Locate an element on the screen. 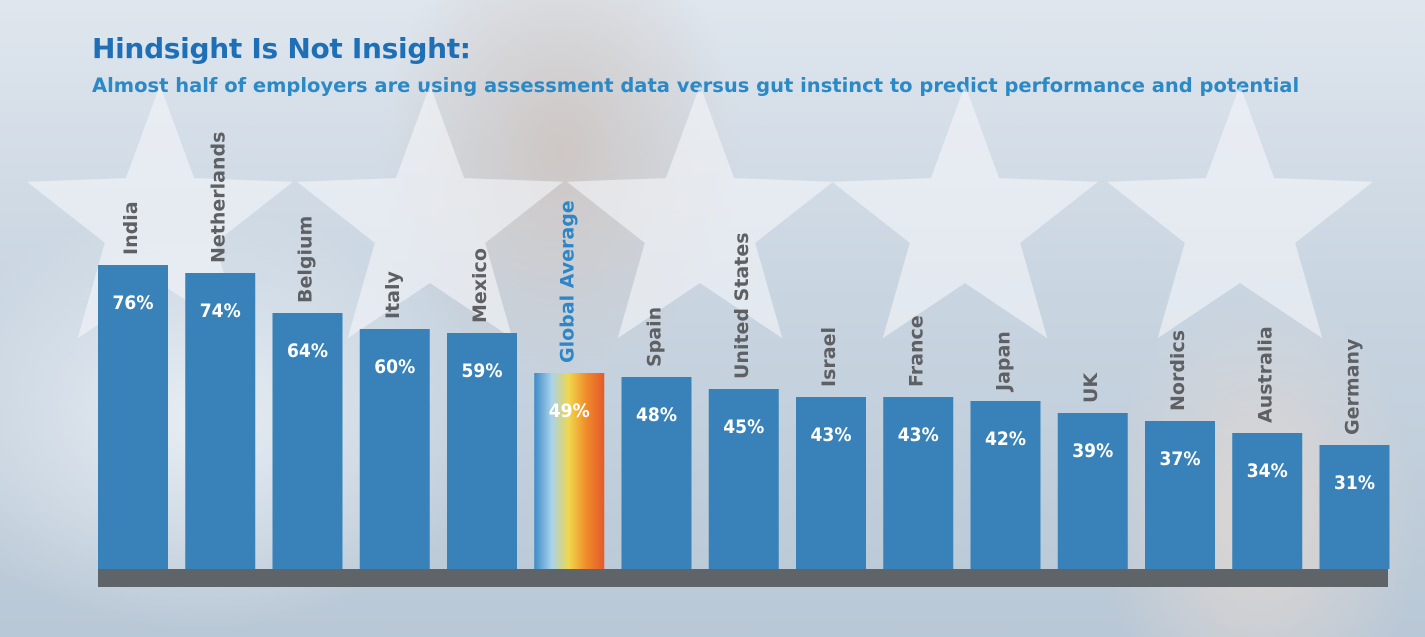  bar-italy is located at coordinates (394, 449).